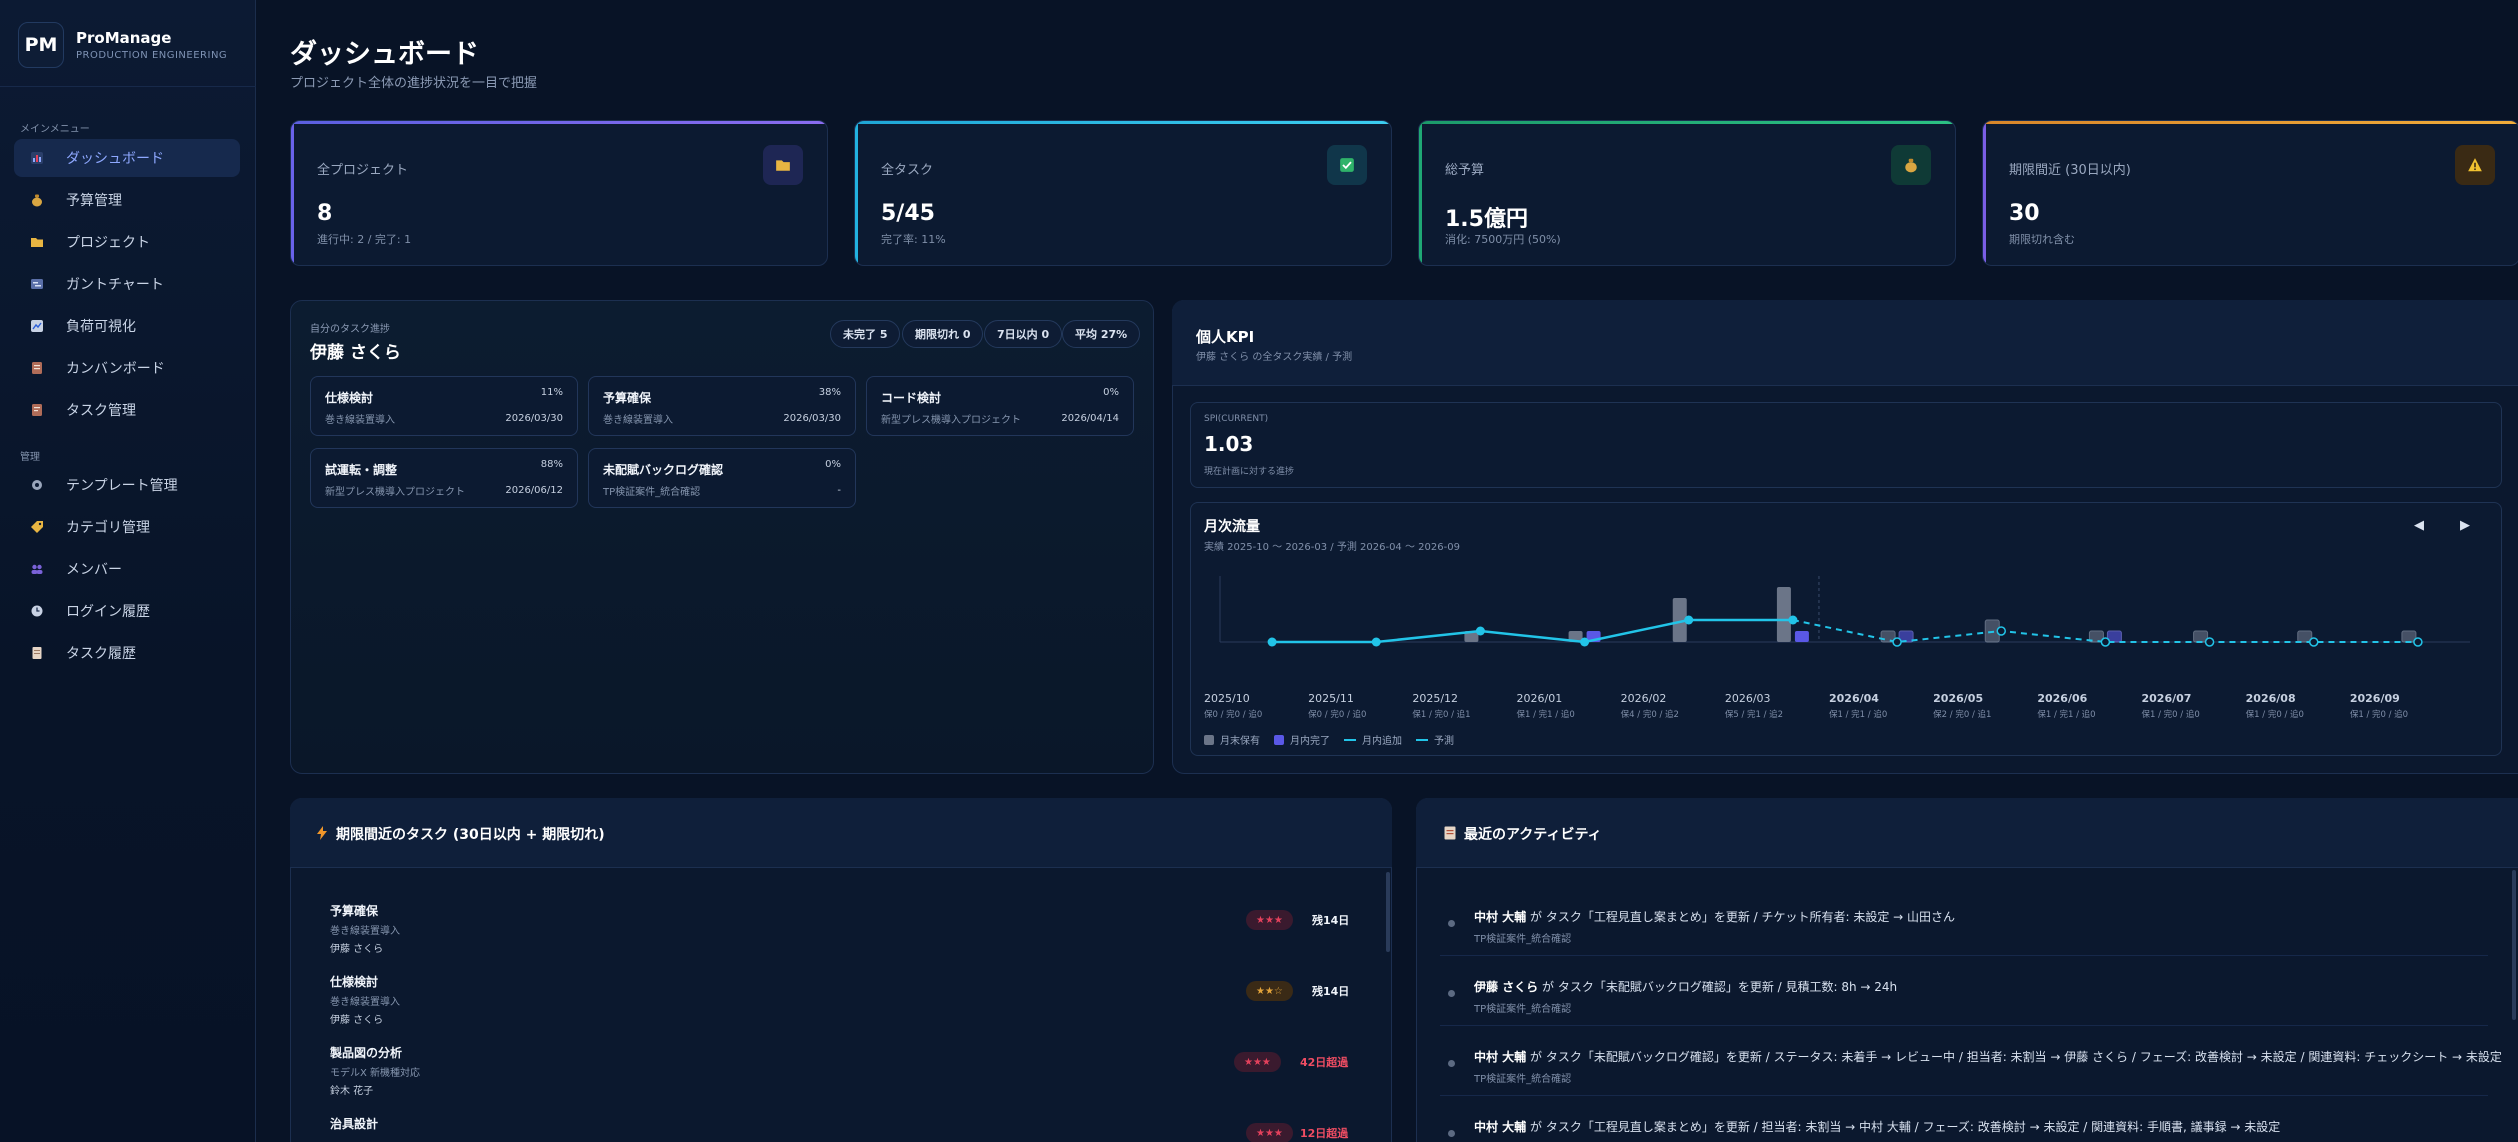  What do you see at coordinates (2171, 714) in the screenshot?
I see `x-tick-sublabel: 保1 / 完0 / 追0` at bounding box center [2171, 714].